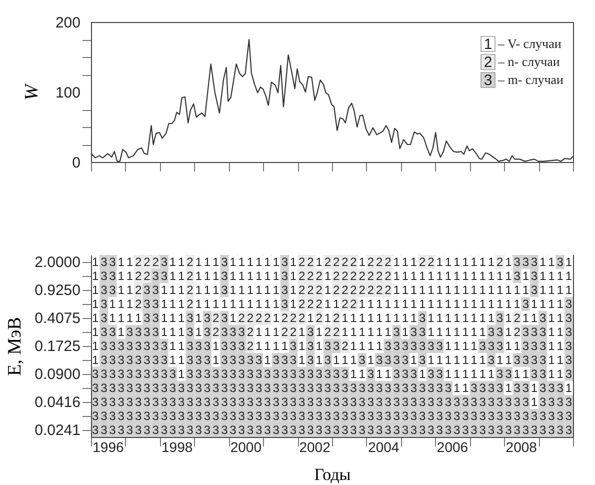 The image size is (595, 485). I want to click on x-tick-label: 2006, so click(452, 447).